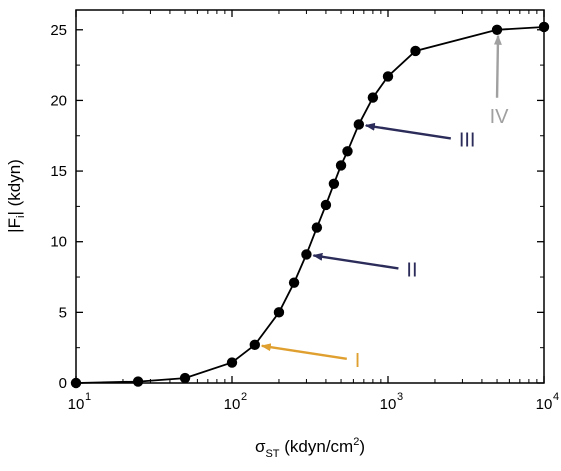  What do you see at coordinates (58, 30) in the screenshot?
I see `y-tick-label: 25` at bounding box center [58, 30].